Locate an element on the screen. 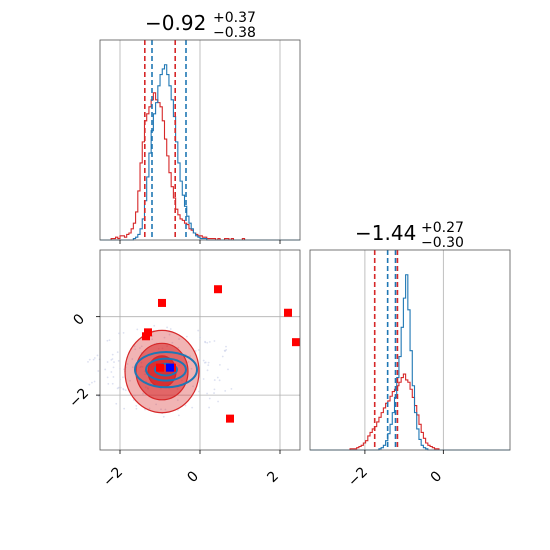  param1-title-sub: −0.38 is located at coordinates (234, 33).